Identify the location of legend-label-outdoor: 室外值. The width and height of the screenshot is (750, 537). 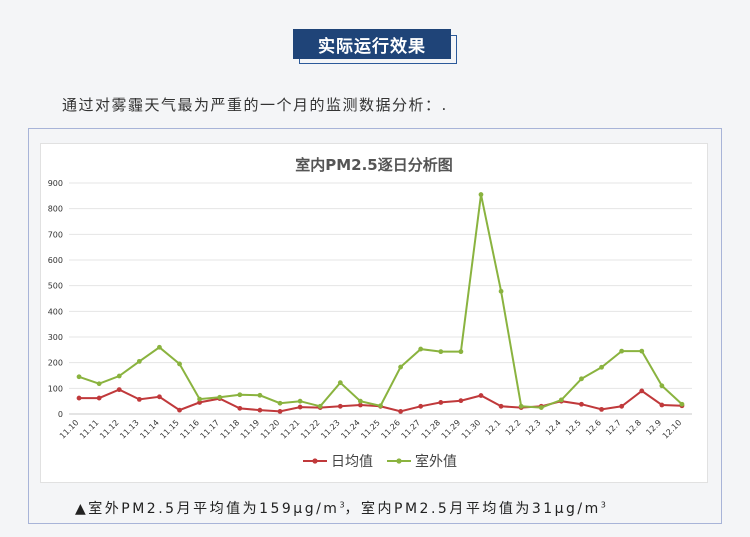
(436, 461).